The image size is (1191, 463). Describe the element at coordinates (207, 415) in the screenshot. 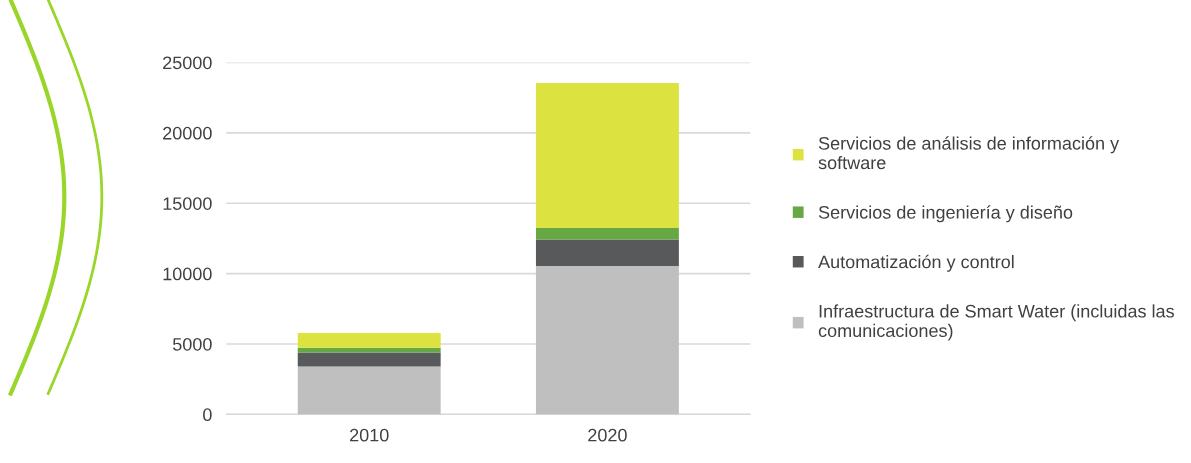

I see `y-tick-label: 0` at that location.